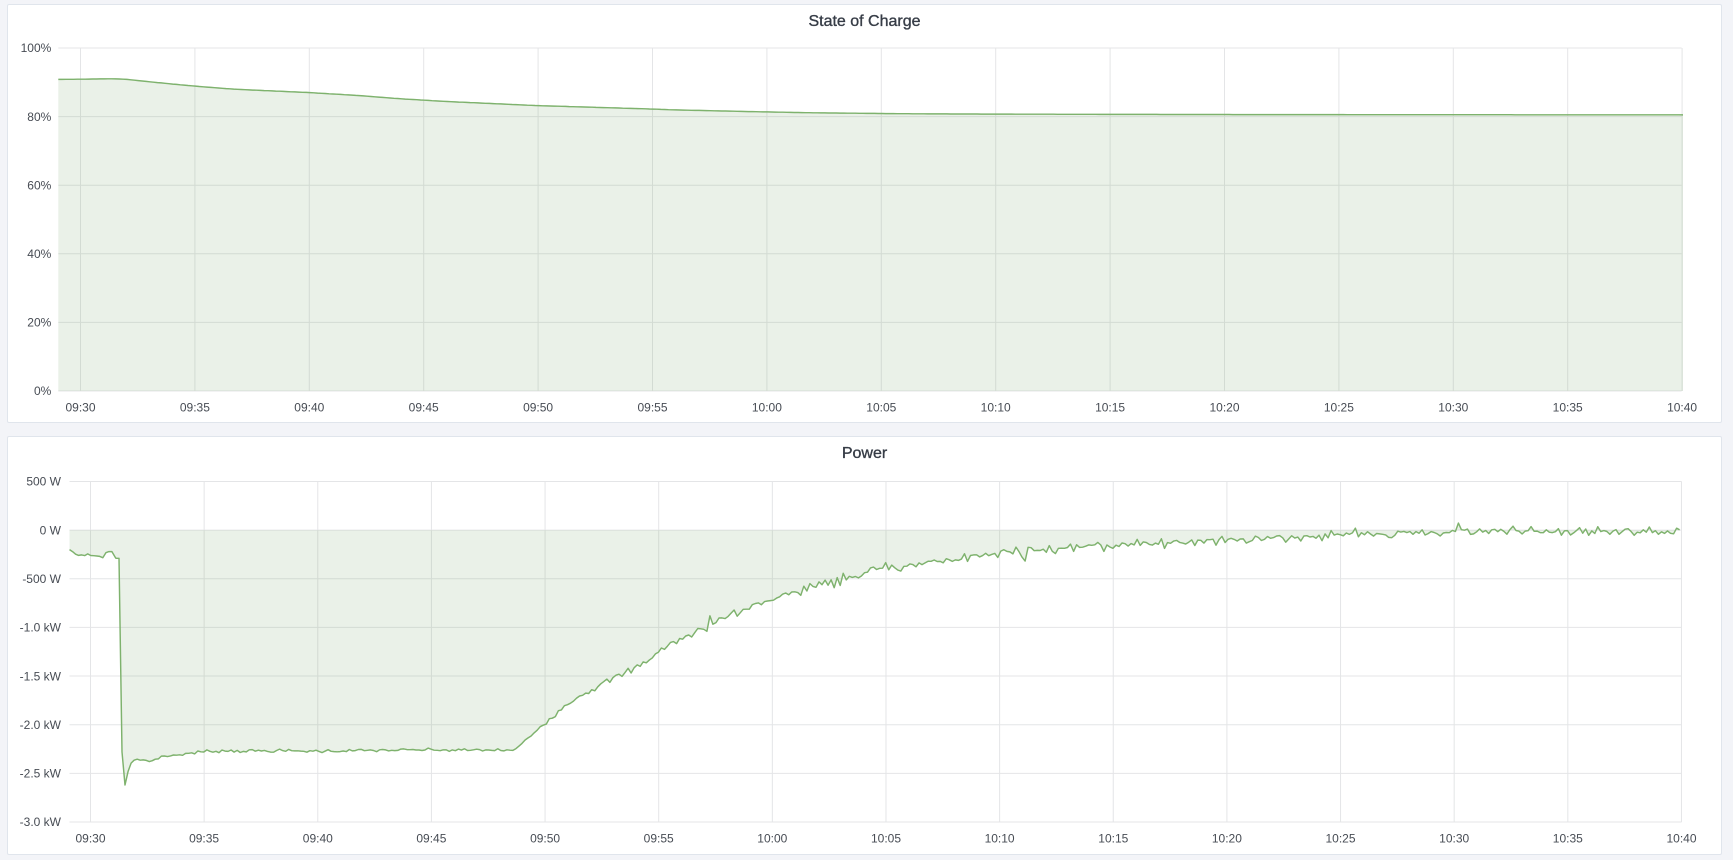 The width and height of the screenshot is (1733, 860). What do you see at coordinates (39, 254) in the screenshot?
I see `svg-text: 40%` at bounding box center [39, 254].